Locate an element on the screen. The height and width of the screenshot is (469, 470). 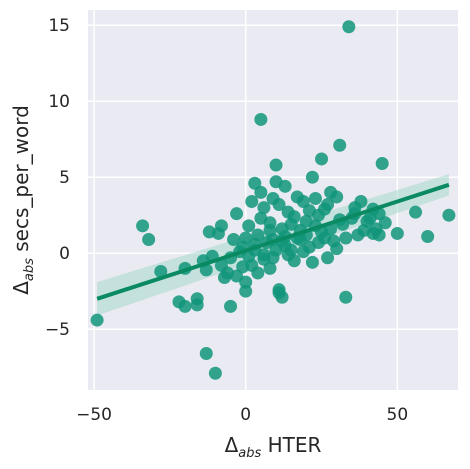
x-tick-label: −50 is located at coordinates (94, 415).